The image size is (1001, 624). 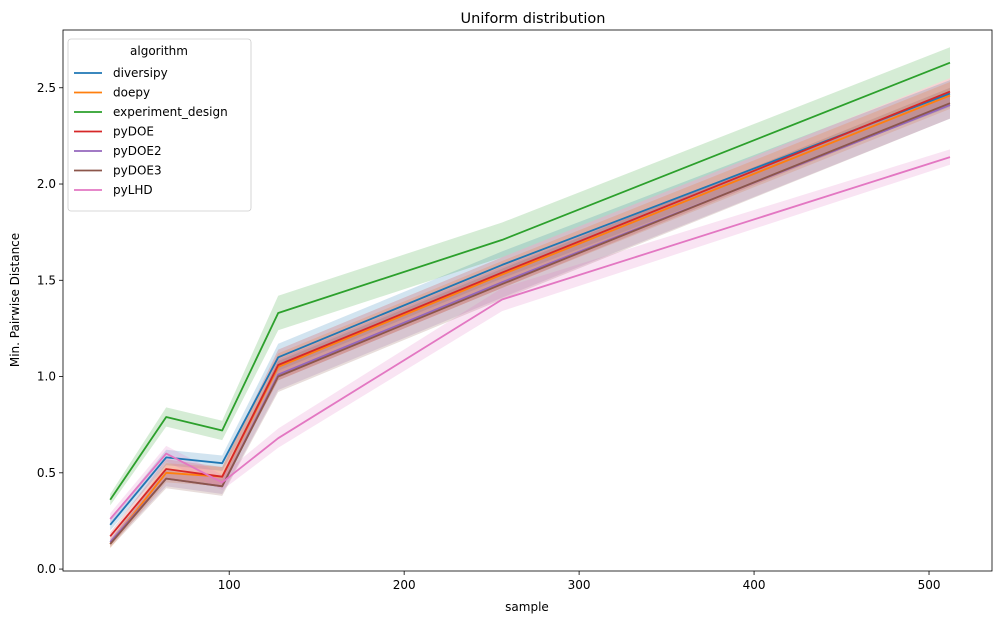 What do you see at coordinates (404, 585) in the screenshot?
I see `x-tick-label: 200` at bounding box center [404, 585].